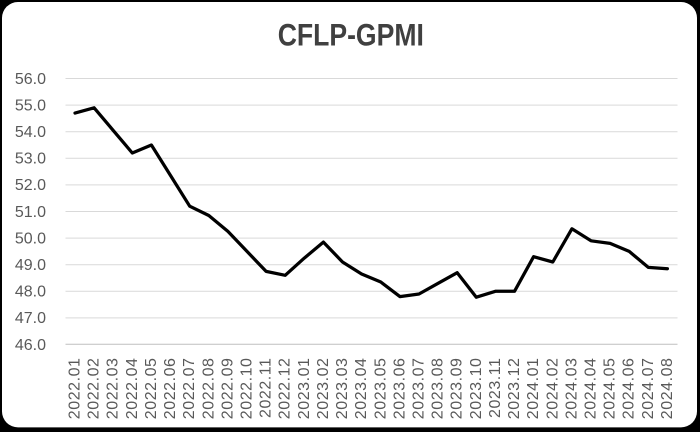  Describe the element at coordinates (667, 389) in the screenshot. I see `svg-text: 2024.08` at that location.